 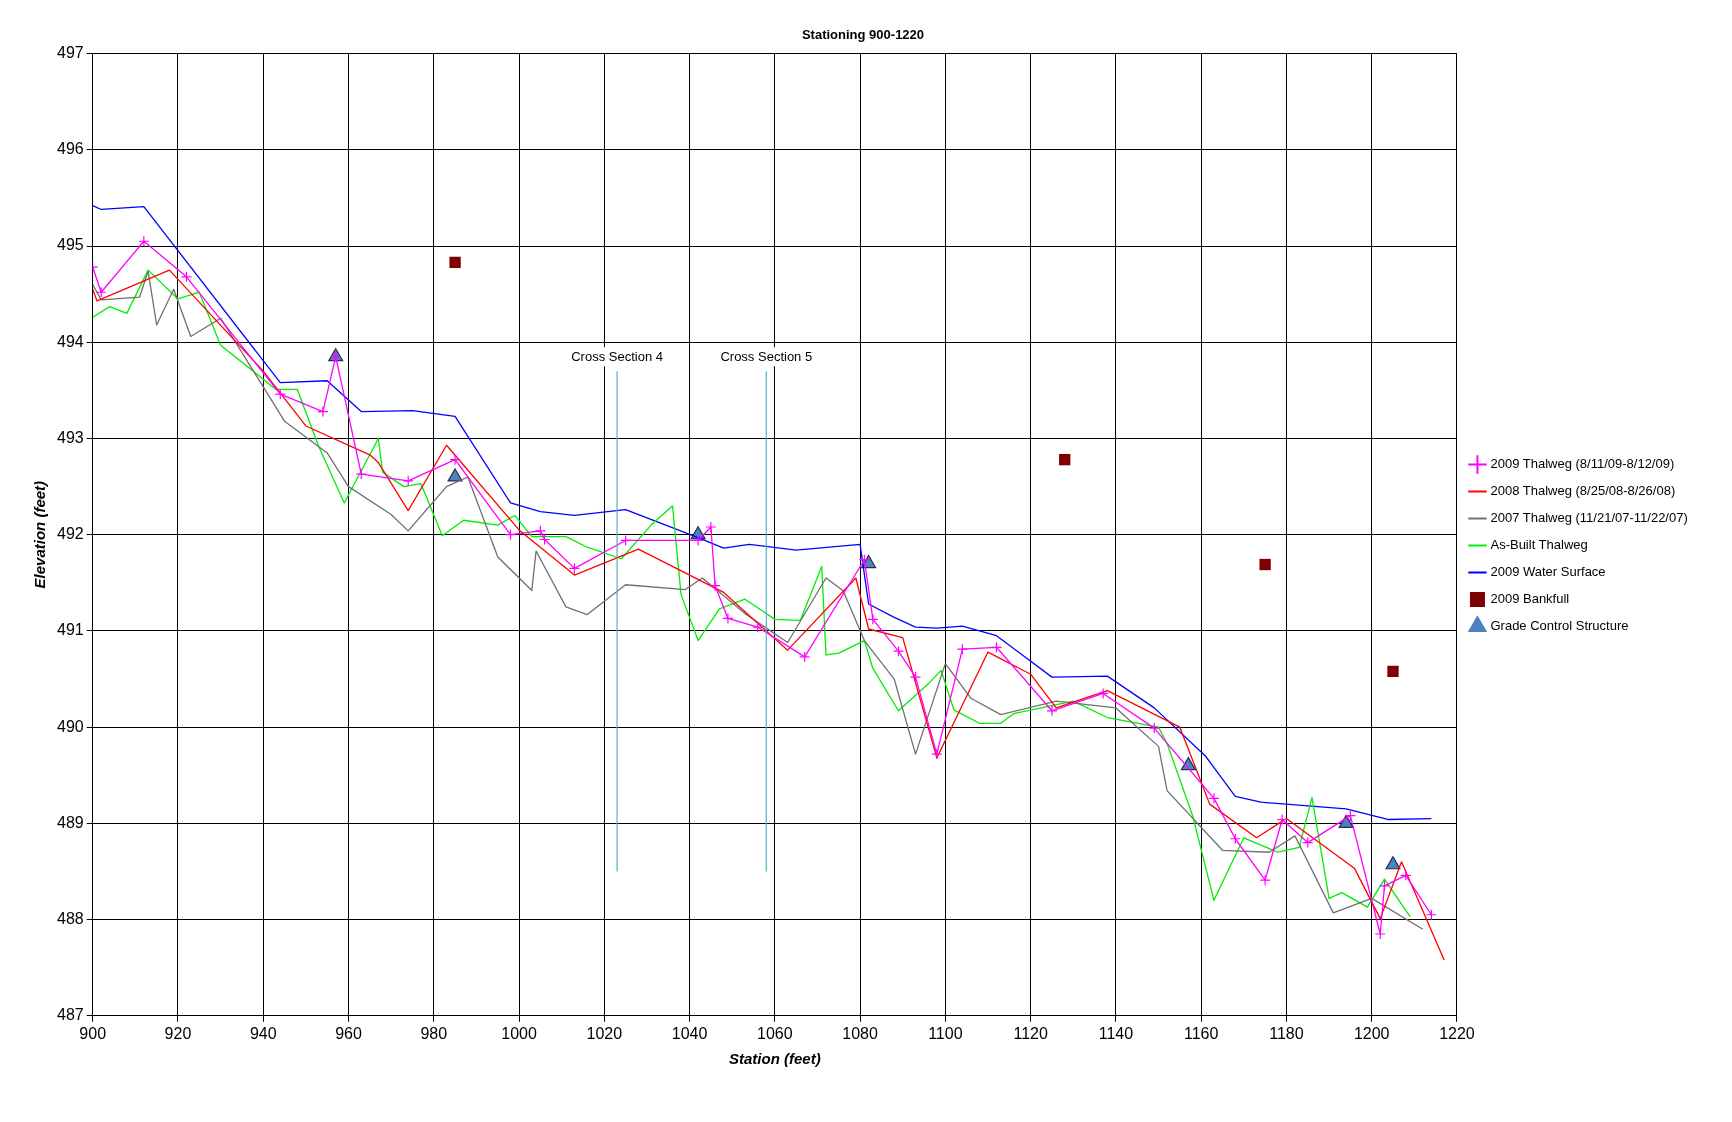 I want to click on legend-label: 2009 Water Surface, so click(x=1548, y=572).